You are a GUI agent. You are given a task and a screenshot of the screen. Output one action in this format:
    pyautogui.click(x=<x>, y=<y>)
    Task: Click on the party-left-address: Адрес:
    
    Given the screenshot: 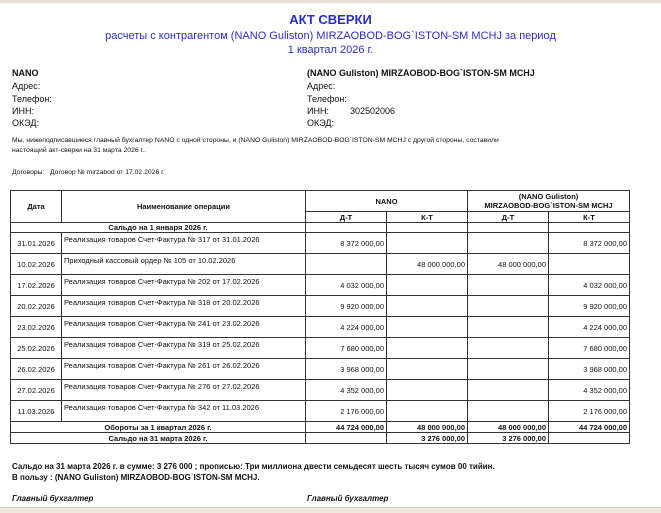 What is the action you would take?
    pyautogui.click(x=26, y=86)
    